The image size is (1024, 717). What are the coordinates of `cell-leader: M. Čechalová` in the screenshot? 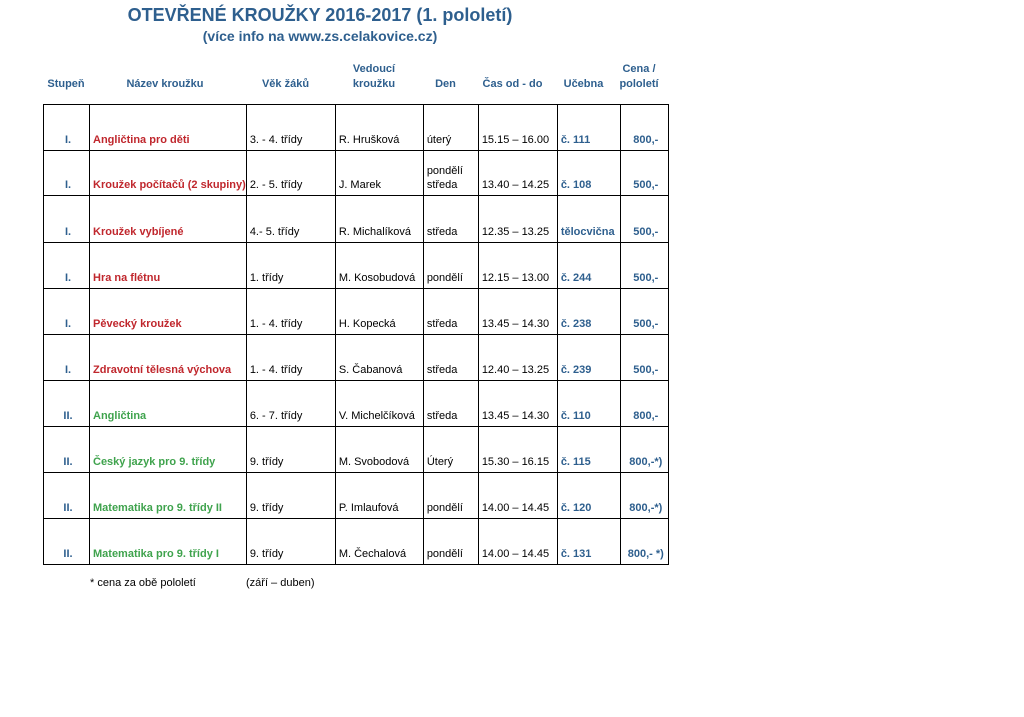 It's located at (379, 541).